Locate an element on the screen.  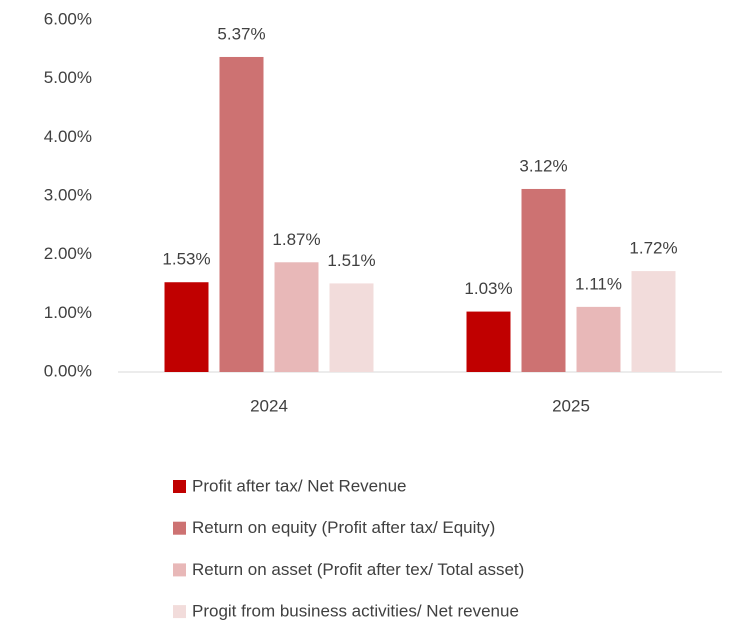
y-tick-label: 3.00% is located at coordinates (68, 194).